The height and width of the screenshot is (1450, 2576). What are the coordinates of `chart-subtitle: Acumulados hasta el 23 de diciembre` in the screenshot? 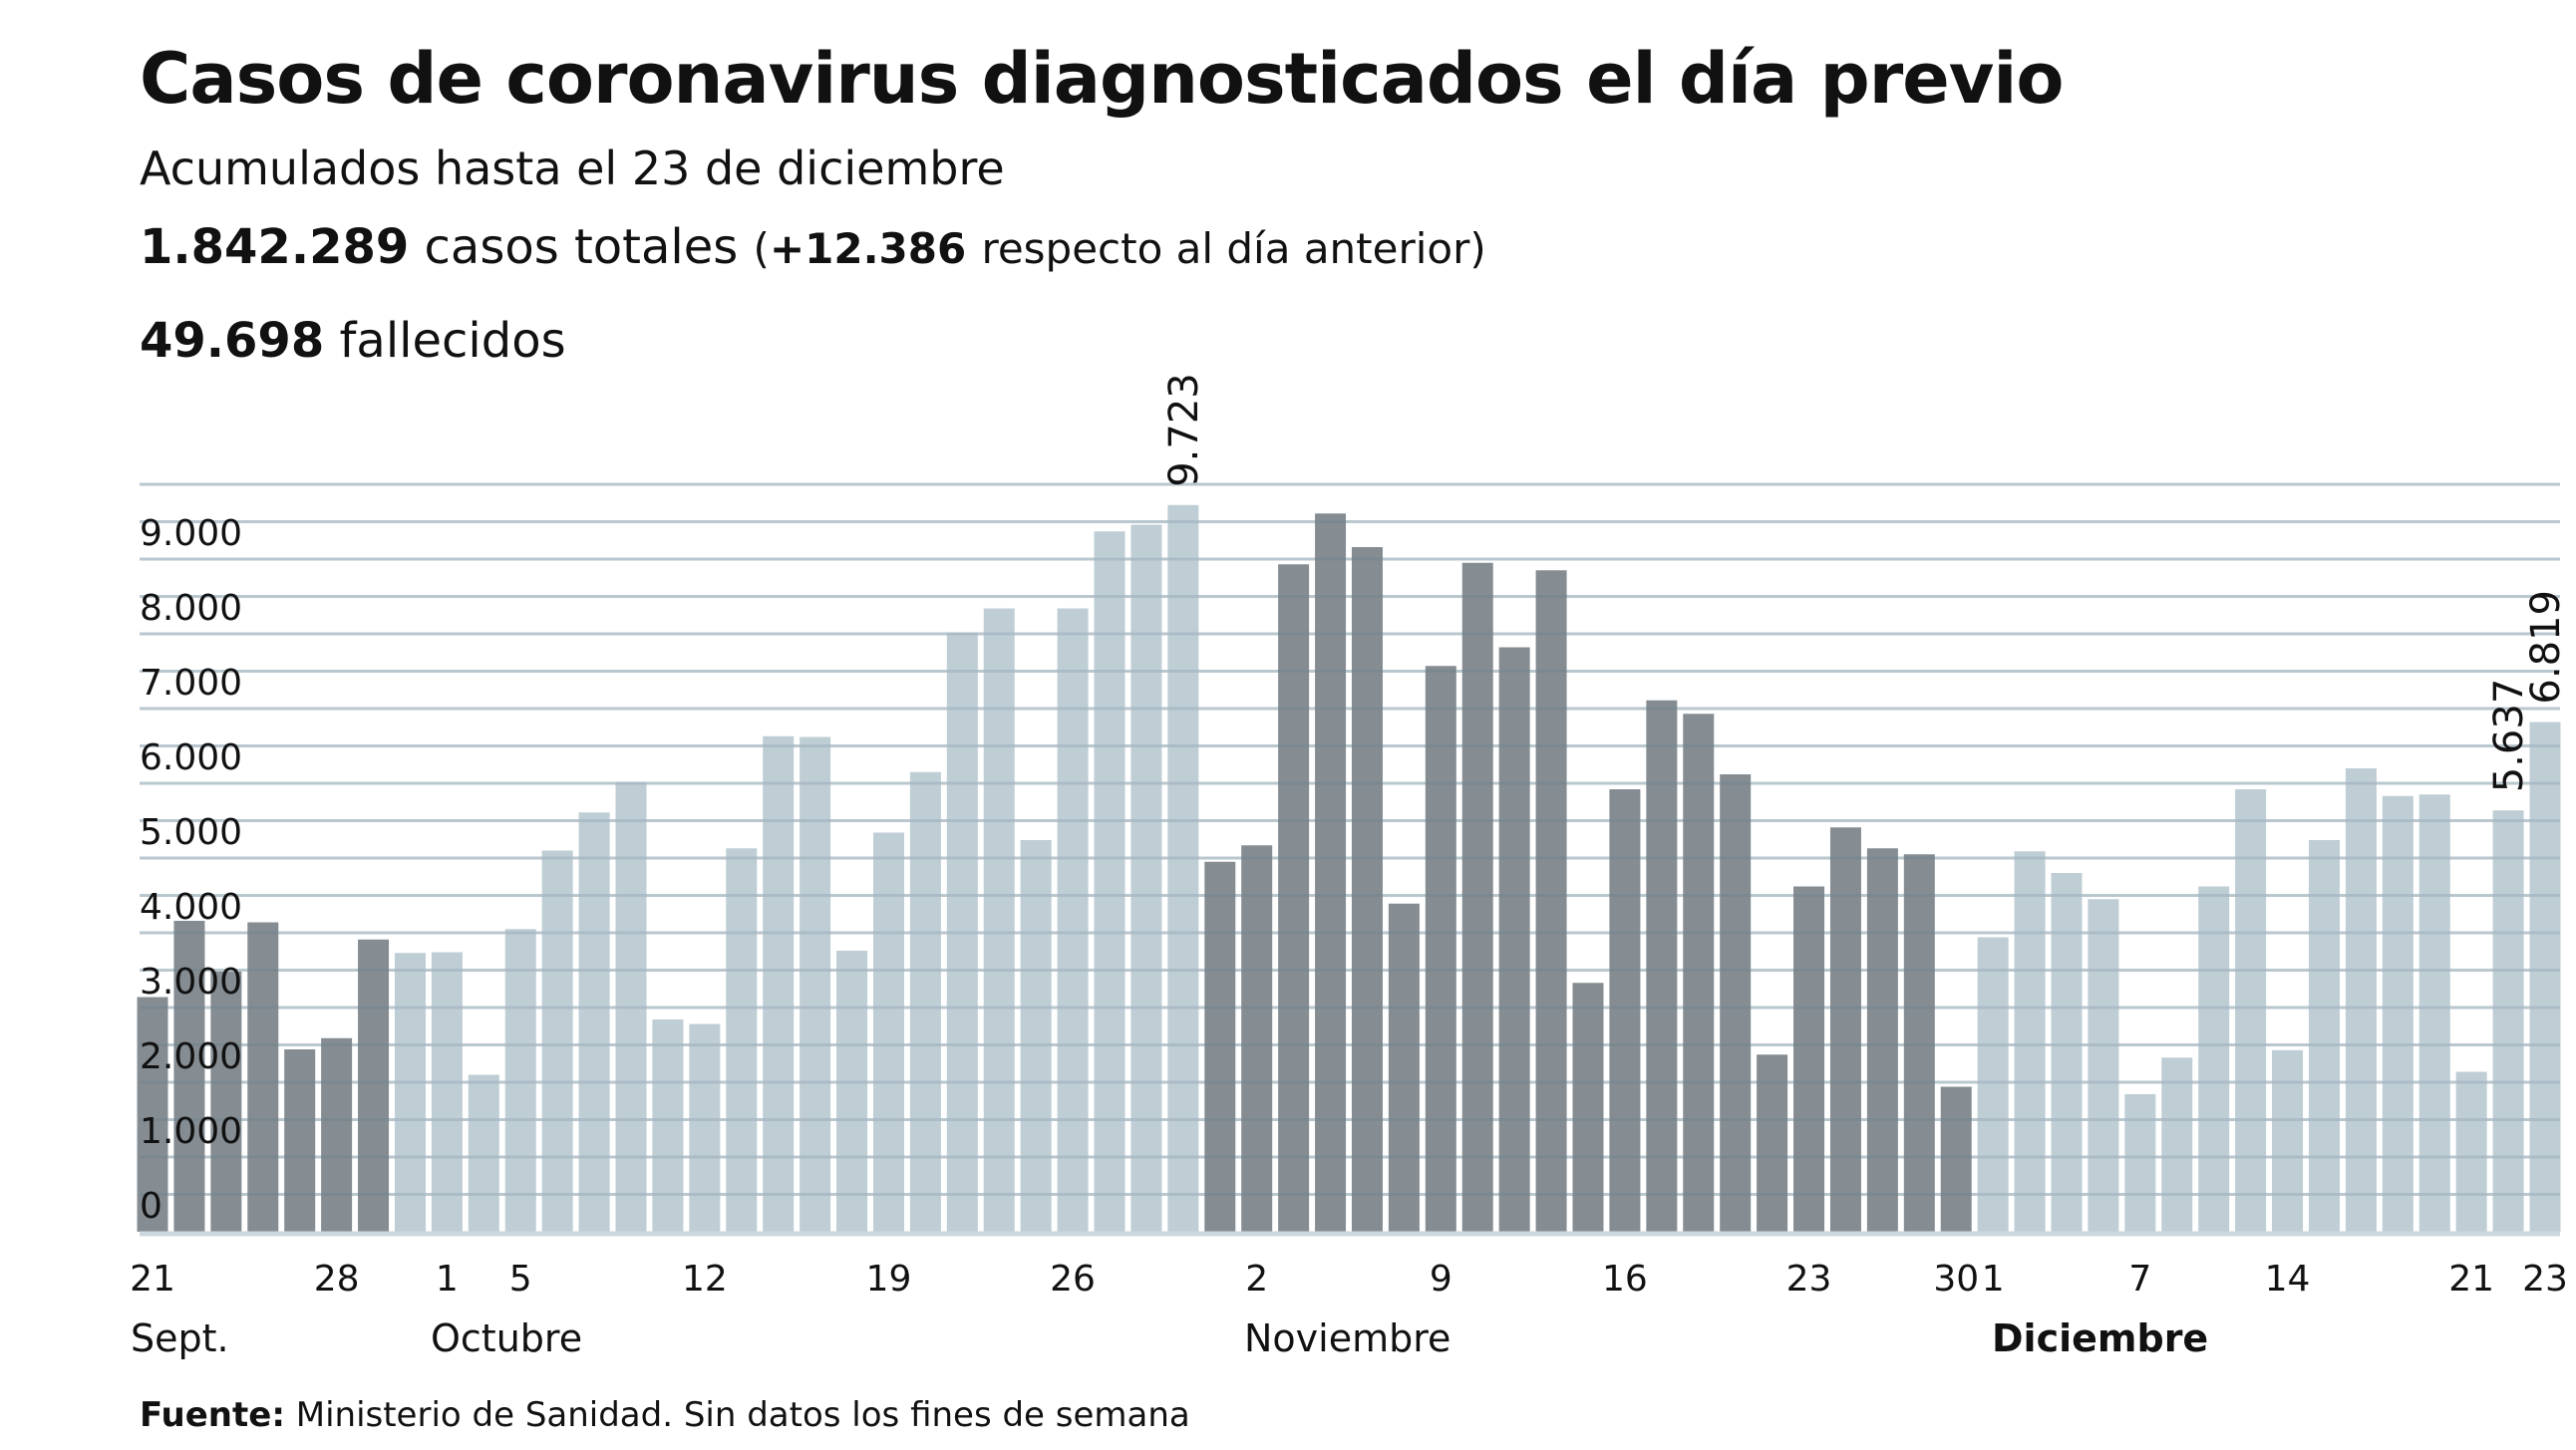 It's located at (572, 168).